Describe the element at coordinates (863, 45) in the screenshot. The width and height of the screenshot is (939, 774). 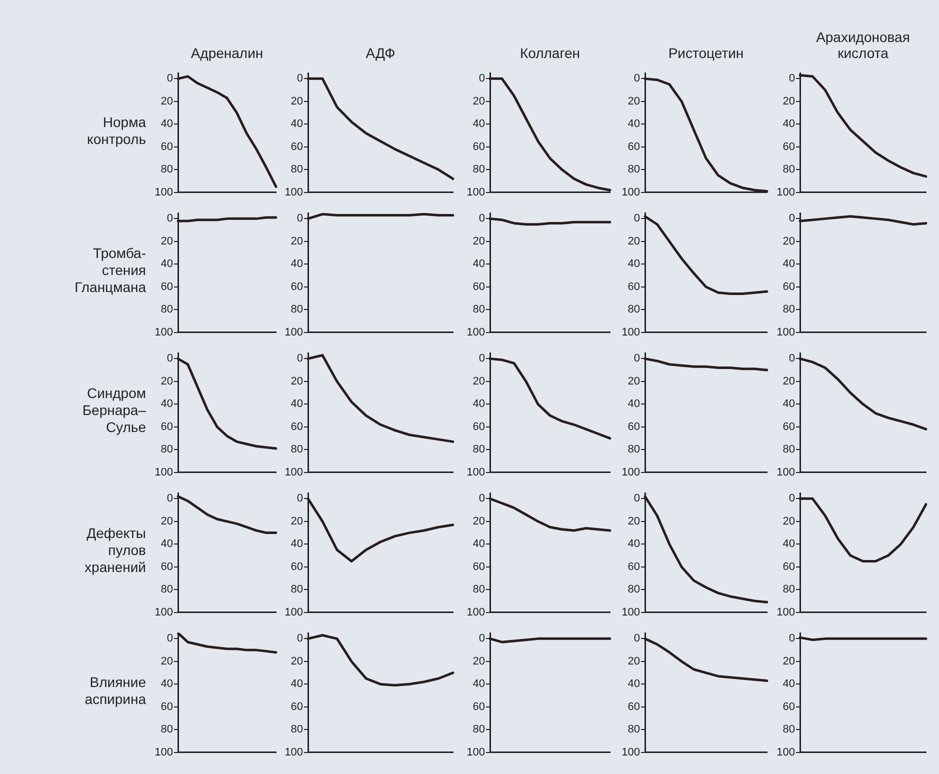
I see `chart-title: Арахидоновая кислота` at that location.